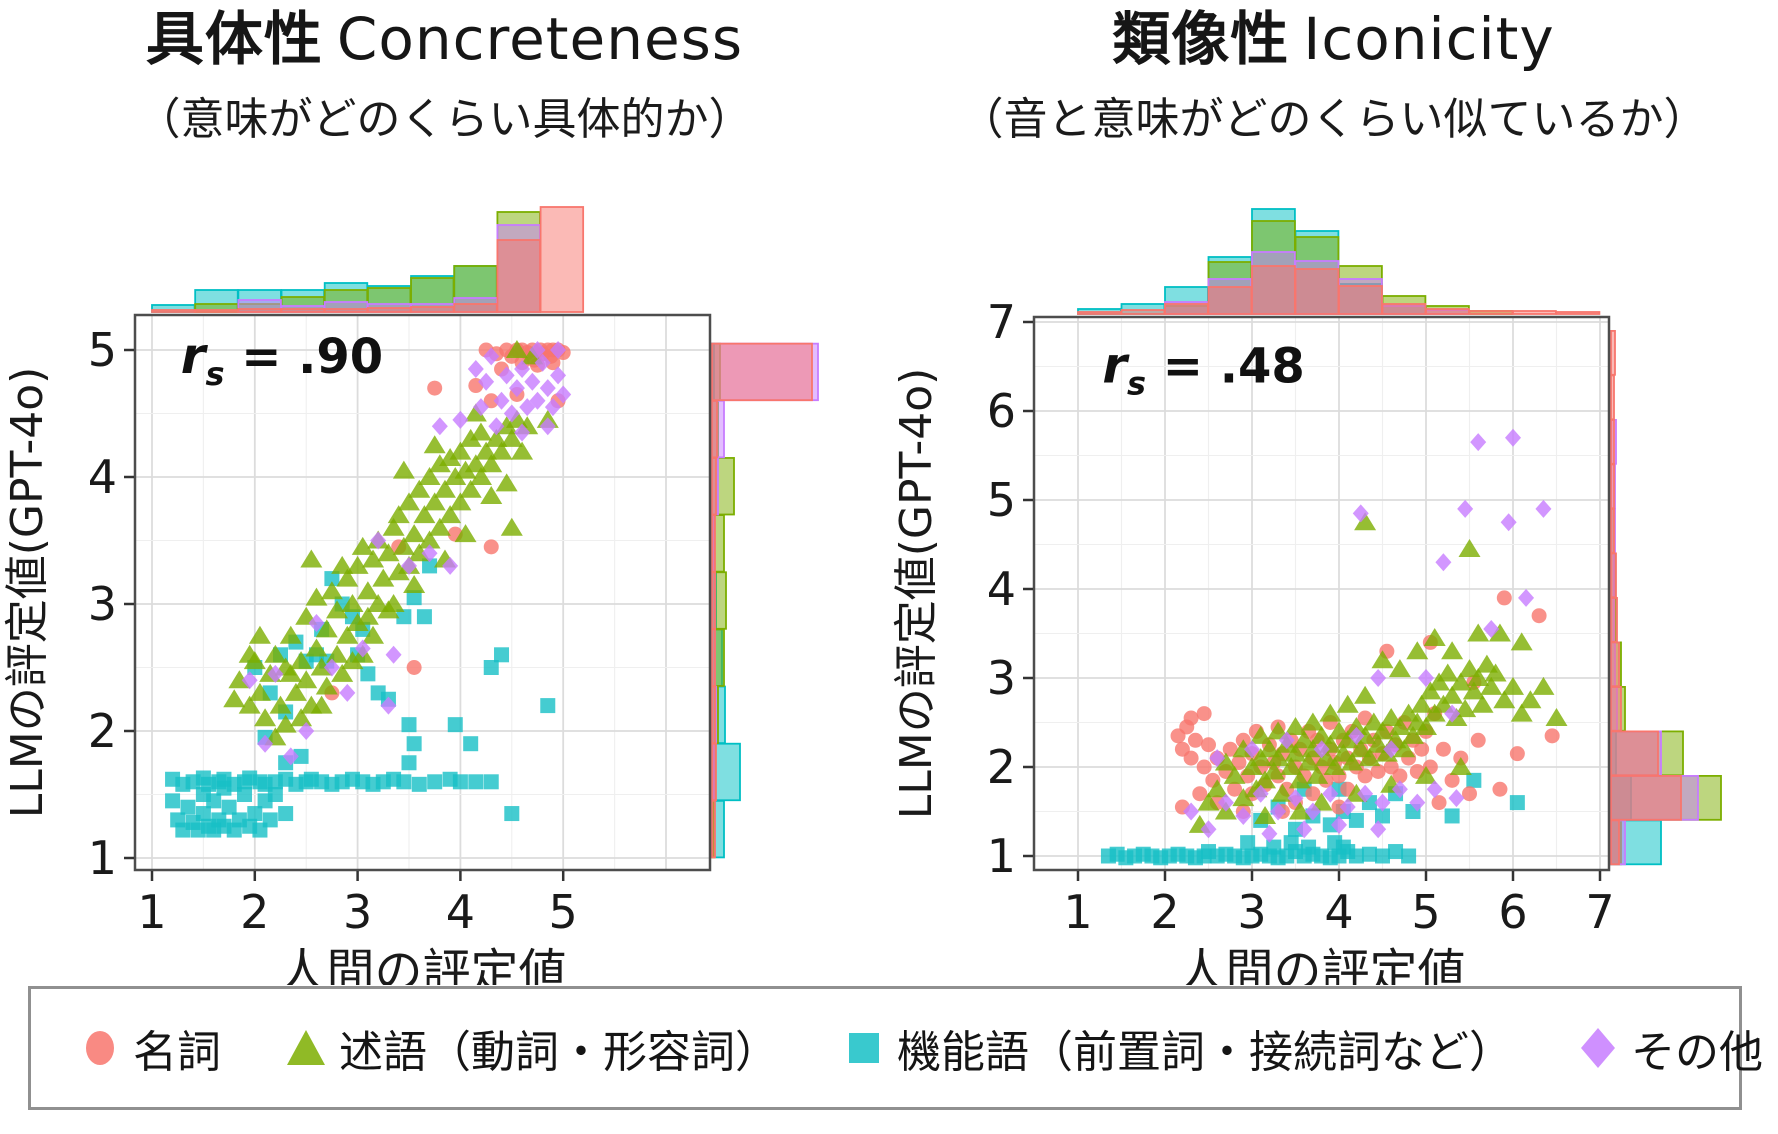  I want to click on legend-item-function-word: 機能語（前置詞・接続詞など）, so click(1177, 1048).